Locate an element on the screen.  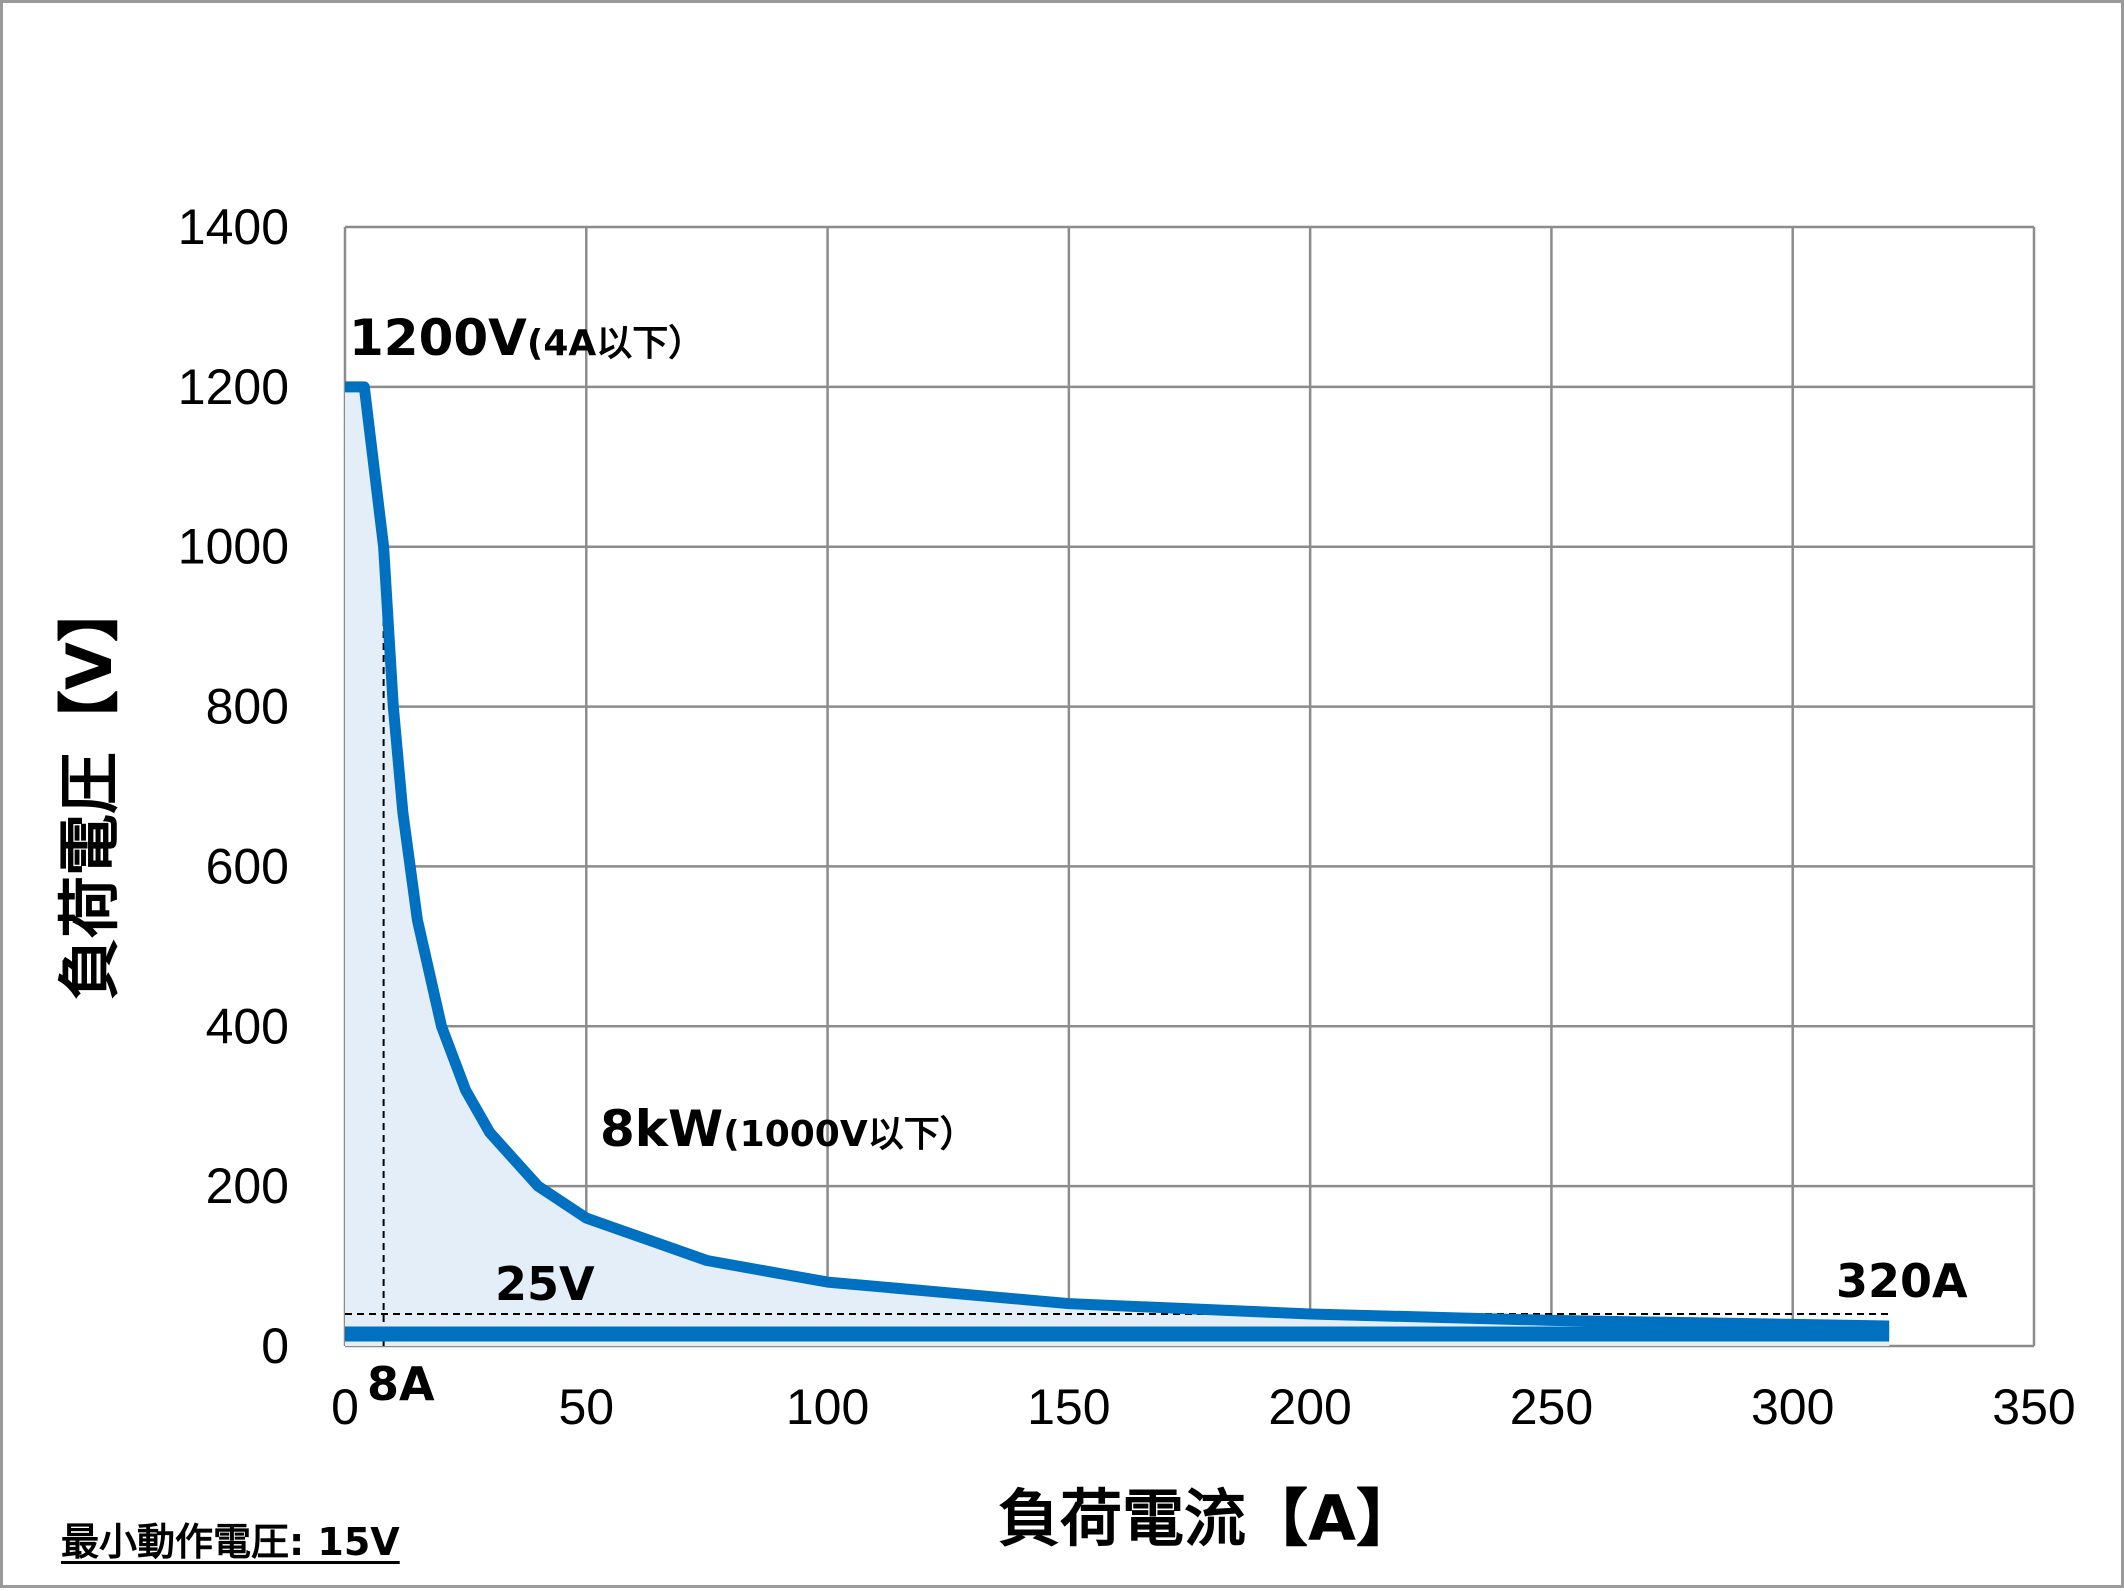
annotation-max-power-main: 8kW is located at coordinates (661, 1129).